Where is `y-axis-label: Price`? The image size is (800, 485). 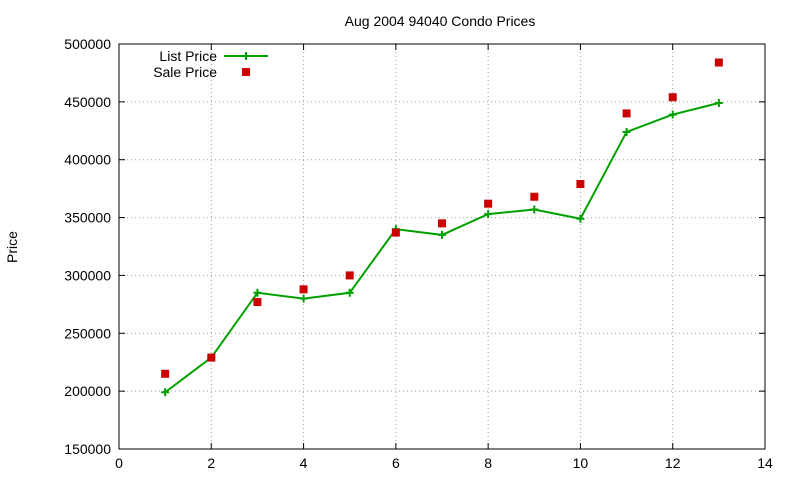
y-axis-label: Price is located at coordinates (12, 247).